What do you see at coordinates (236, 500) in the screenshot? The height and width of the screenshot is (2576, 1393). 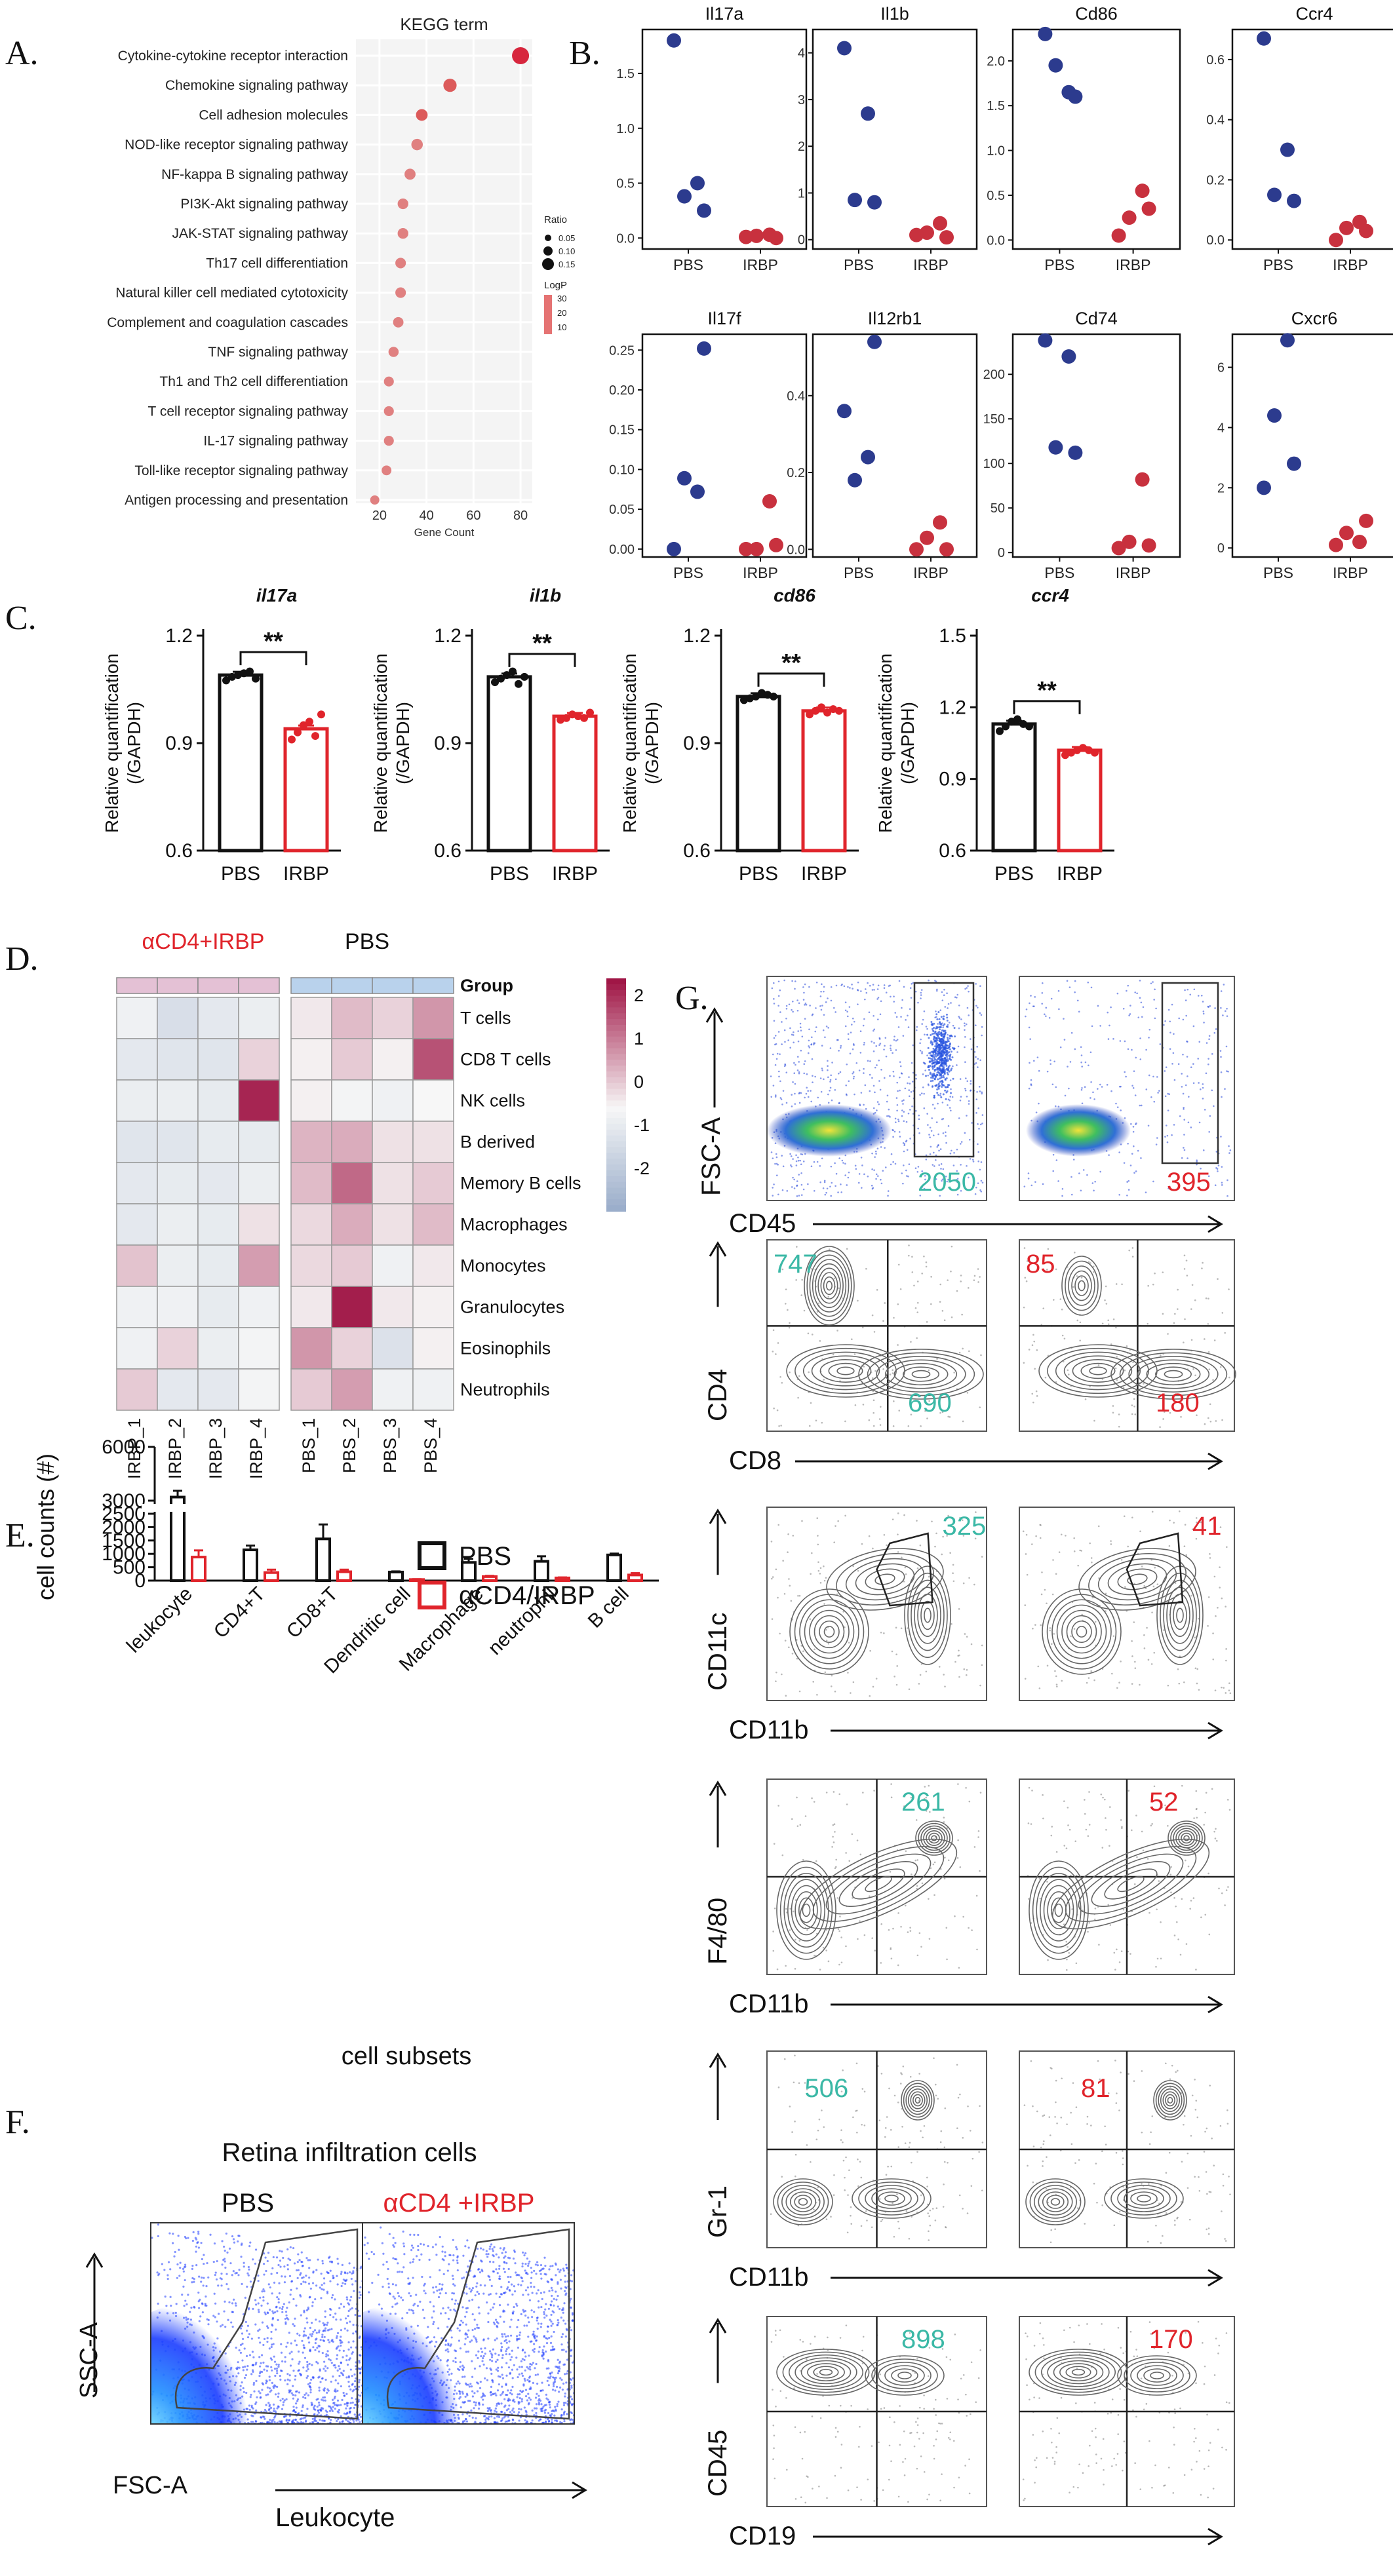 I see `category-label: Antigen processing and presentation` at bounding box center [236, 500].